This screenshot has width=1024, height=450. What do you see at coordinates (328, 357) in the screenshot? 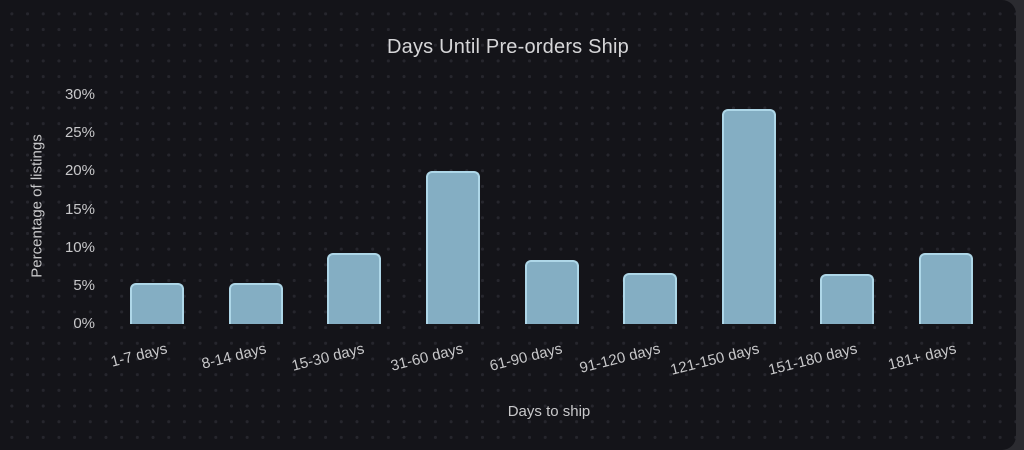
I see `x-tick-label: 15-30 days` at bounding box center [328, 357].